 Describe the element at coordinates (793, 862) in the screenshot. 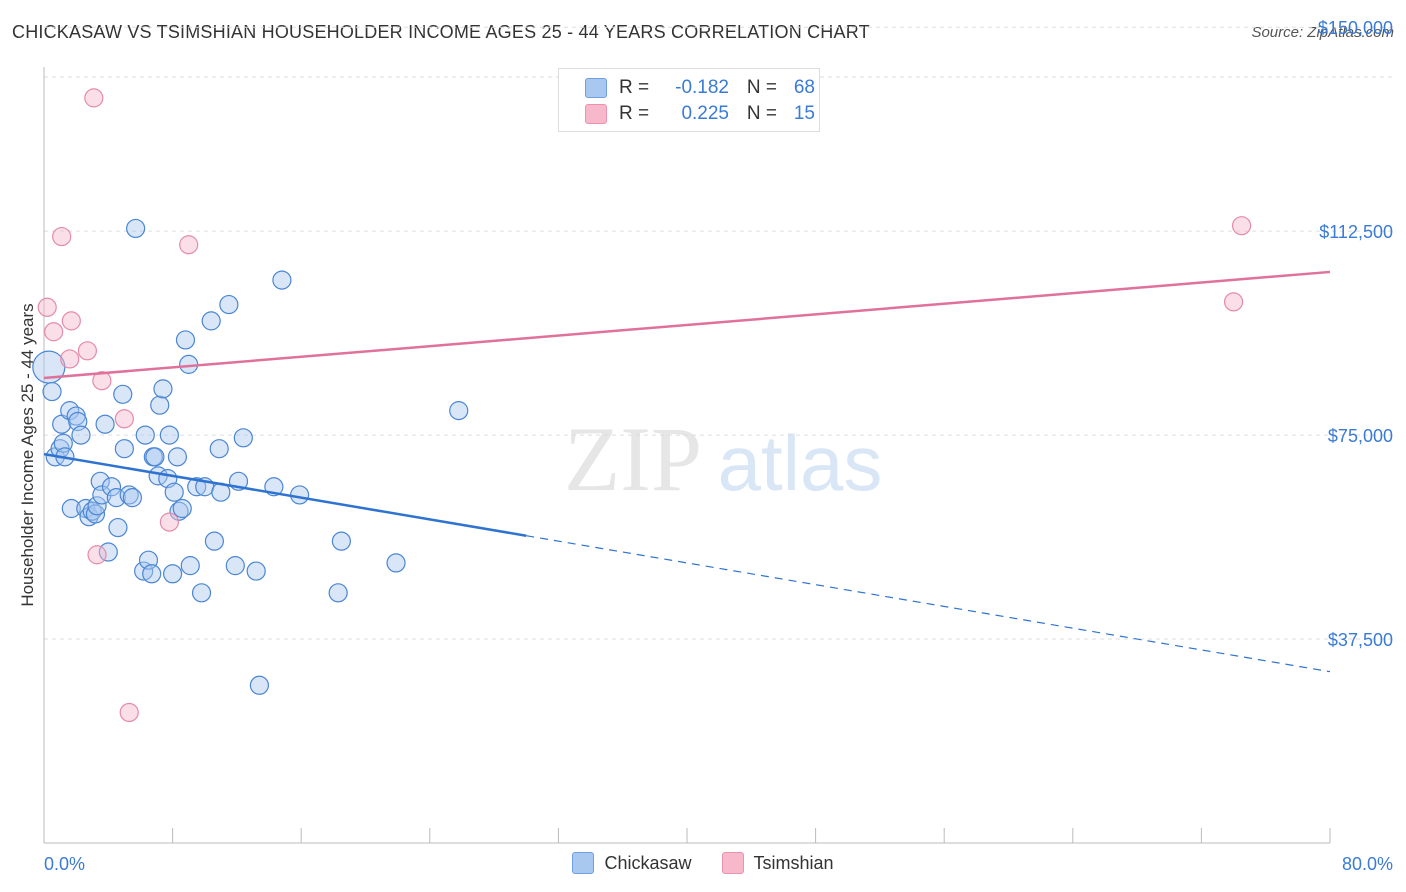

I see `bottom-legend-label-tsimshian: Tsimshian` at that location.